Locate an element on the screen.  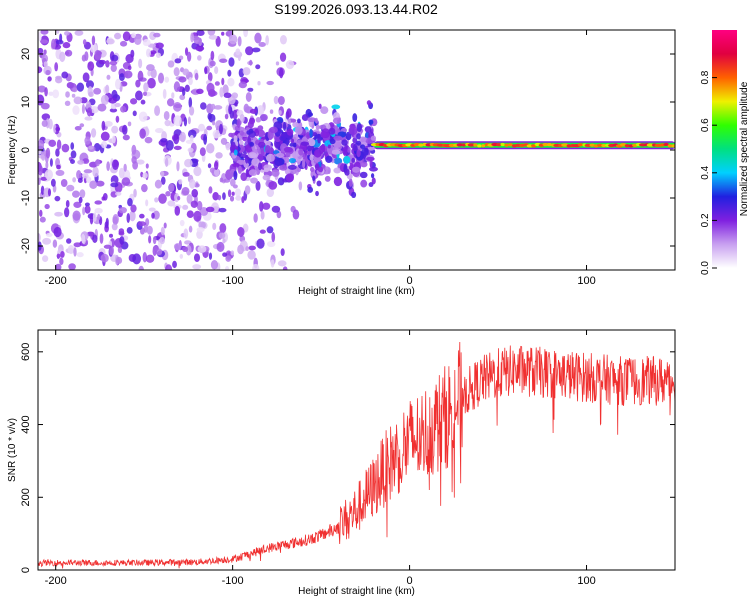
spec-ytick-label: 10 is located at coordinates (26, 102).